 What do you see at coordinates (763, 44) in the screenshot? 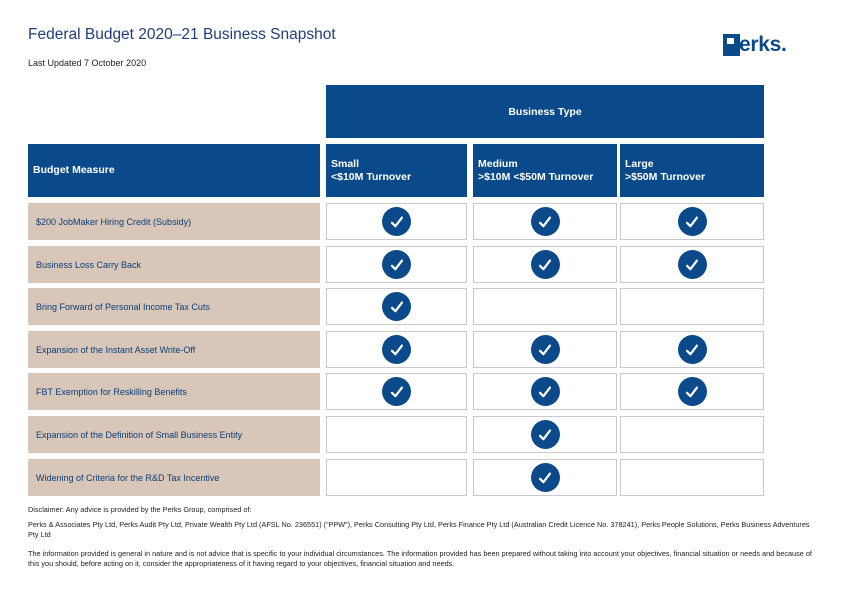
I see `logo-text: erks.` at bounding box center [763, 44].